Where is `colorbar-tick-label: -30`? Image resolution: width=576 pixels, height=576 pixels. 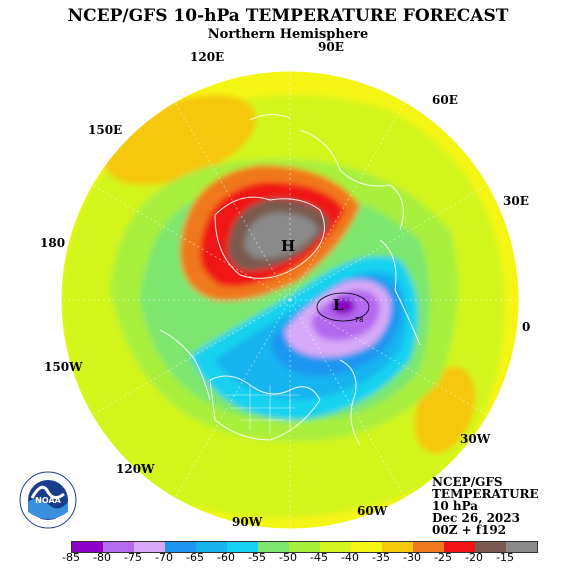 colorbar-tick-label: -30 is located at coordinates (412, 557).